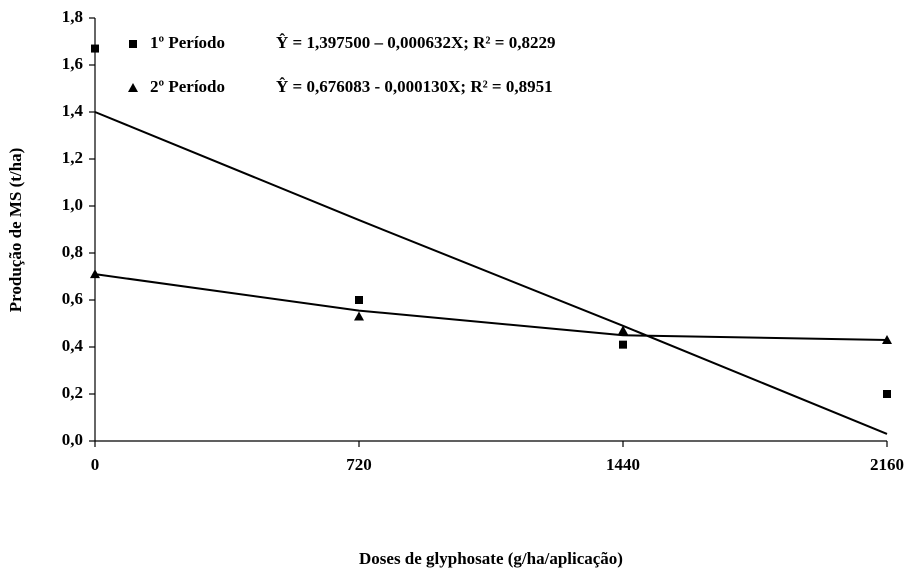 The image size is (913, 577). I want to click on y-tick-label: 0,2, so click(72, 392).